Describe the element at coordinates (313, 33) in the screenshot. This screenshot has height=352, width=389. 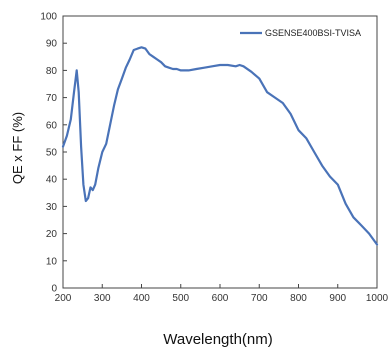
I see `legend-label: GSENSE400BSI-TVISA` at that location.